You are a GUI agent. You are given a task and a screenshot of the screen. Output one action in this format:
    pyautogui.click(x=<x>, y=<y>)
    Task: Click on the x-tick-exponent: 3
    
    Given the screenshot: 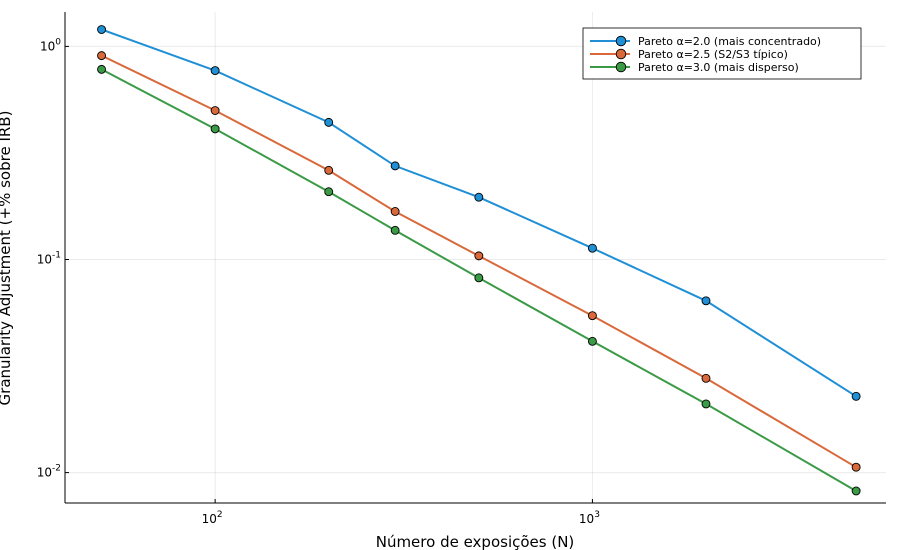 What is the action you would take?
    pyautogui.click(x=597, y=515)
    